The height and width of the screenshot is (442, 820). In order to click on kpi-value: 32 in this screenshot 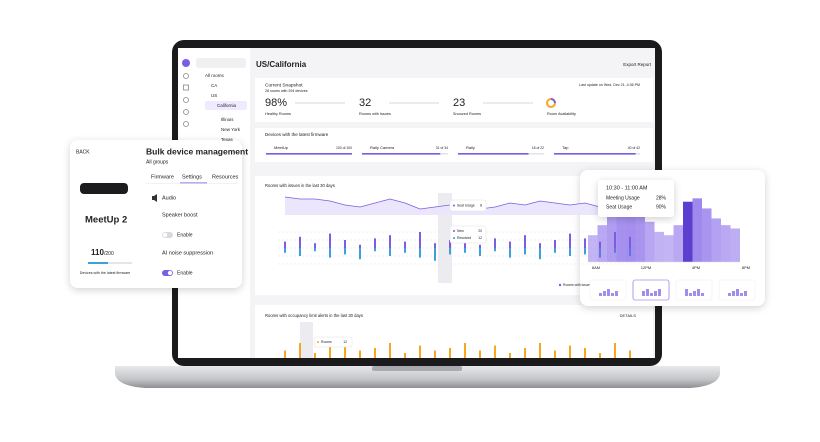, I will do `click(365, 103)`.